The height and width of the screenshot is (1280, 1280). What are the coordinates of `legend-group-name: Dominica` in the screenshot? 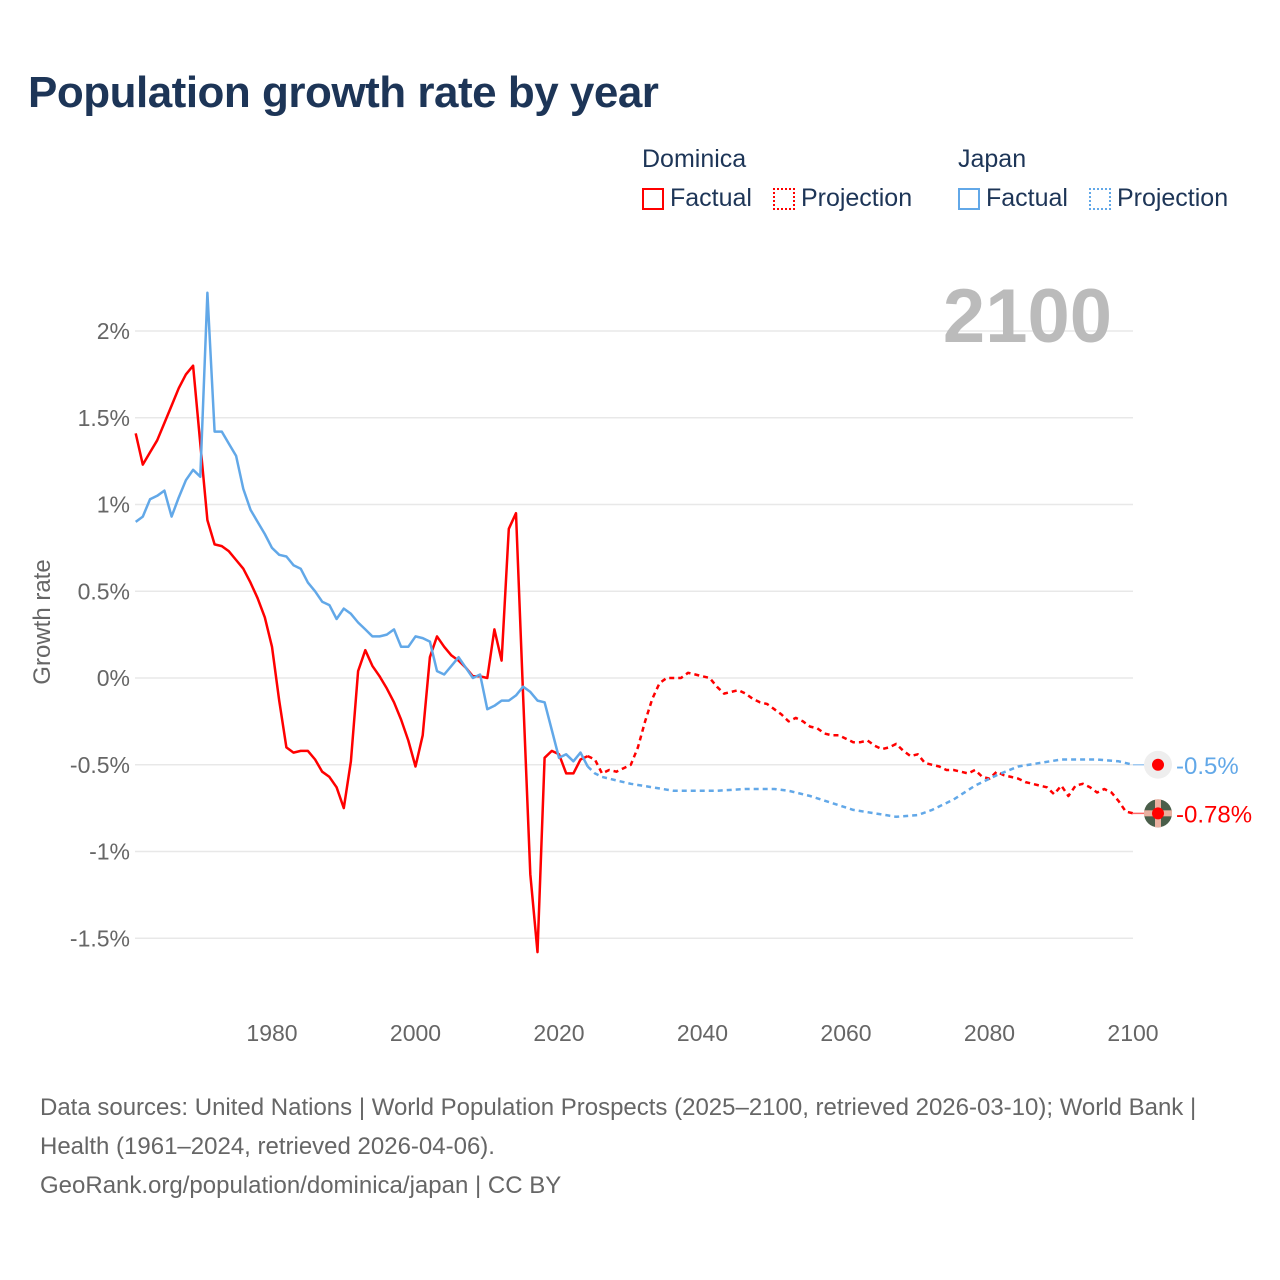 It's located at (694, 159).